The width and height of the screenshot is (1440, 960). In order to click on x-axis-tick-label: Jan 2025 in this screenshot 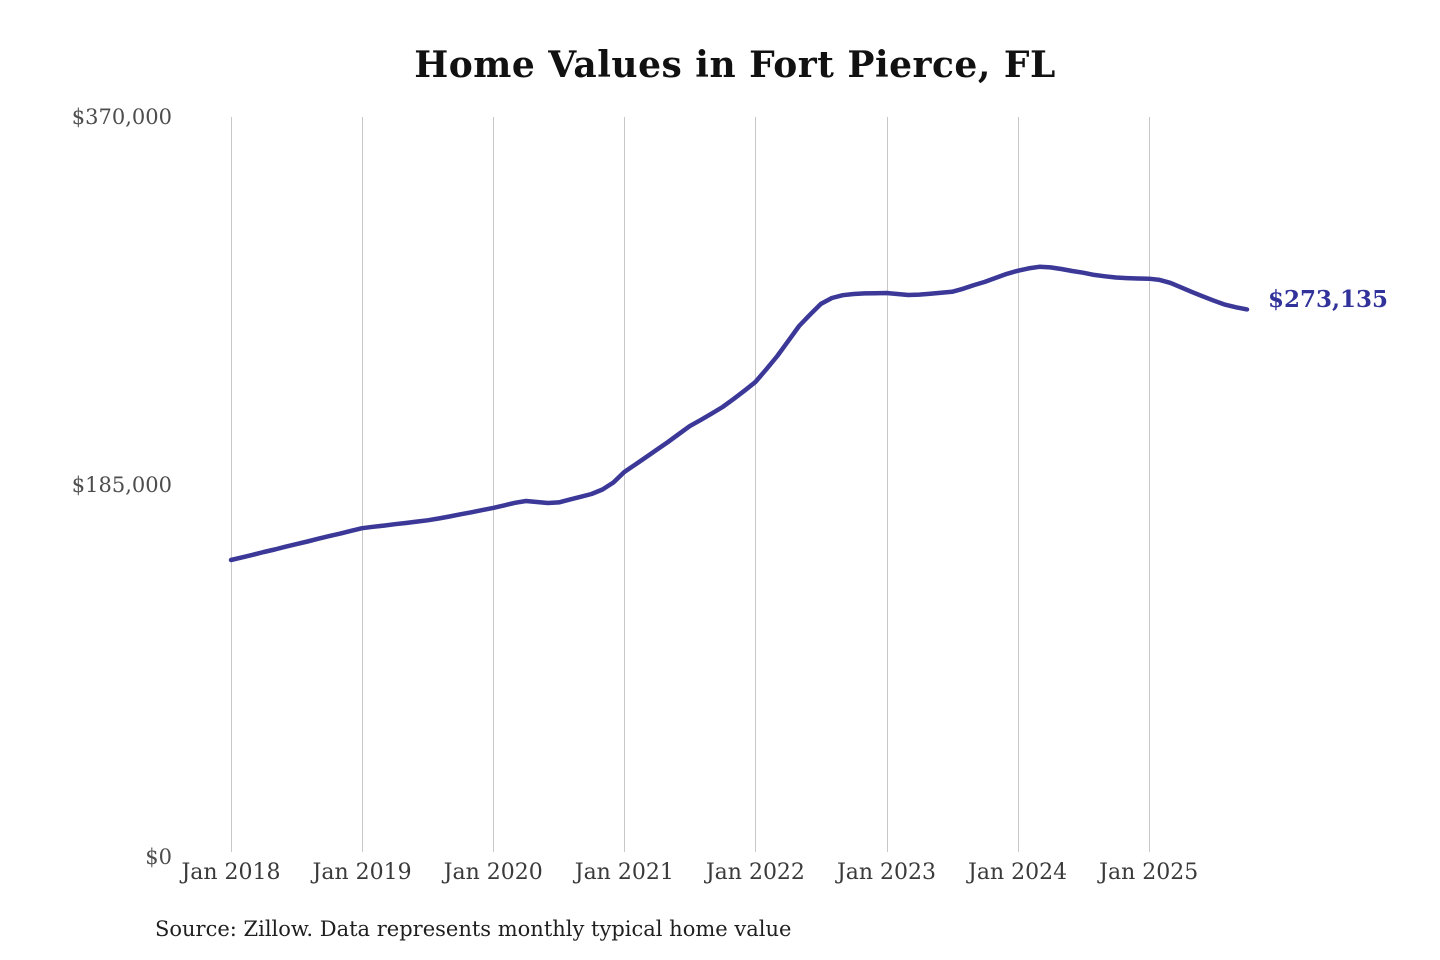, I will do `click(1149, 872)`.